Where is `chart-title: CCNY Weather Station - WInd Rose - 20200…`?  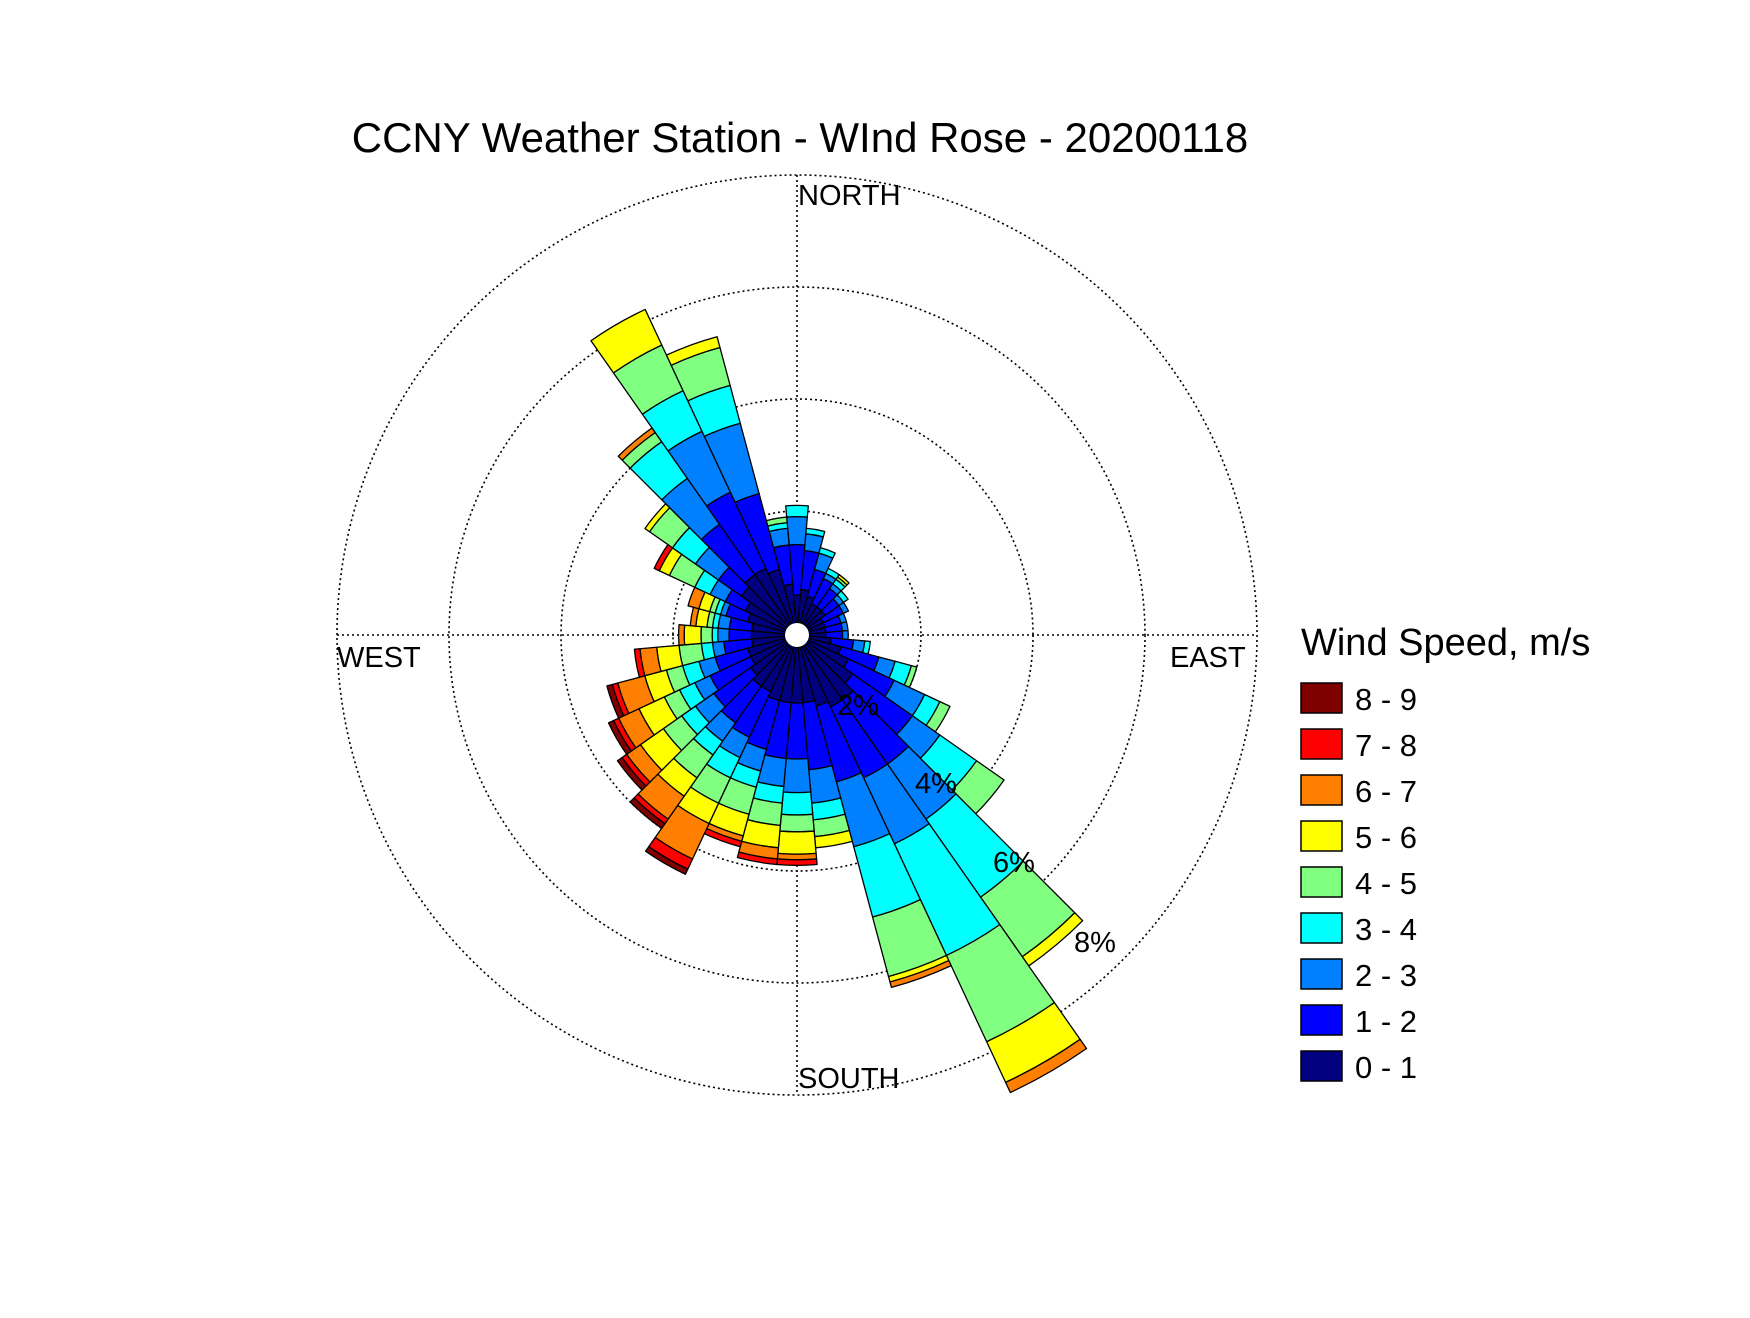
chart-title: CCNY Weather Station - WInd Rose - 20200… is located at coordinates (800, 137).